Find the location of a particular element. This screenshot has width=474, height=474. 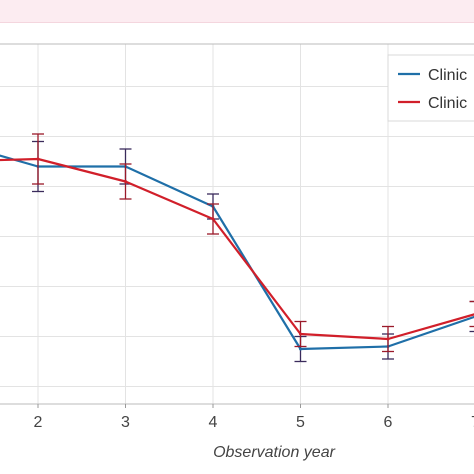

x-tick-label: 4 is located at coordinates (213, 422).